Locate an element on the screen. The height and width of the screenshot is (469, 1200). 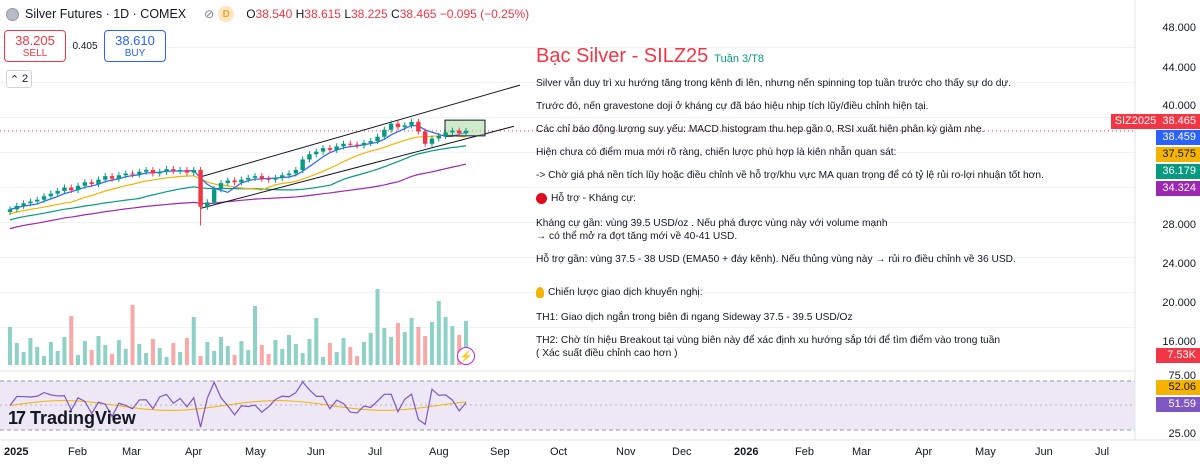
collapse-indicators-button: ⌃ 2 is located at coordinates (19, 79).